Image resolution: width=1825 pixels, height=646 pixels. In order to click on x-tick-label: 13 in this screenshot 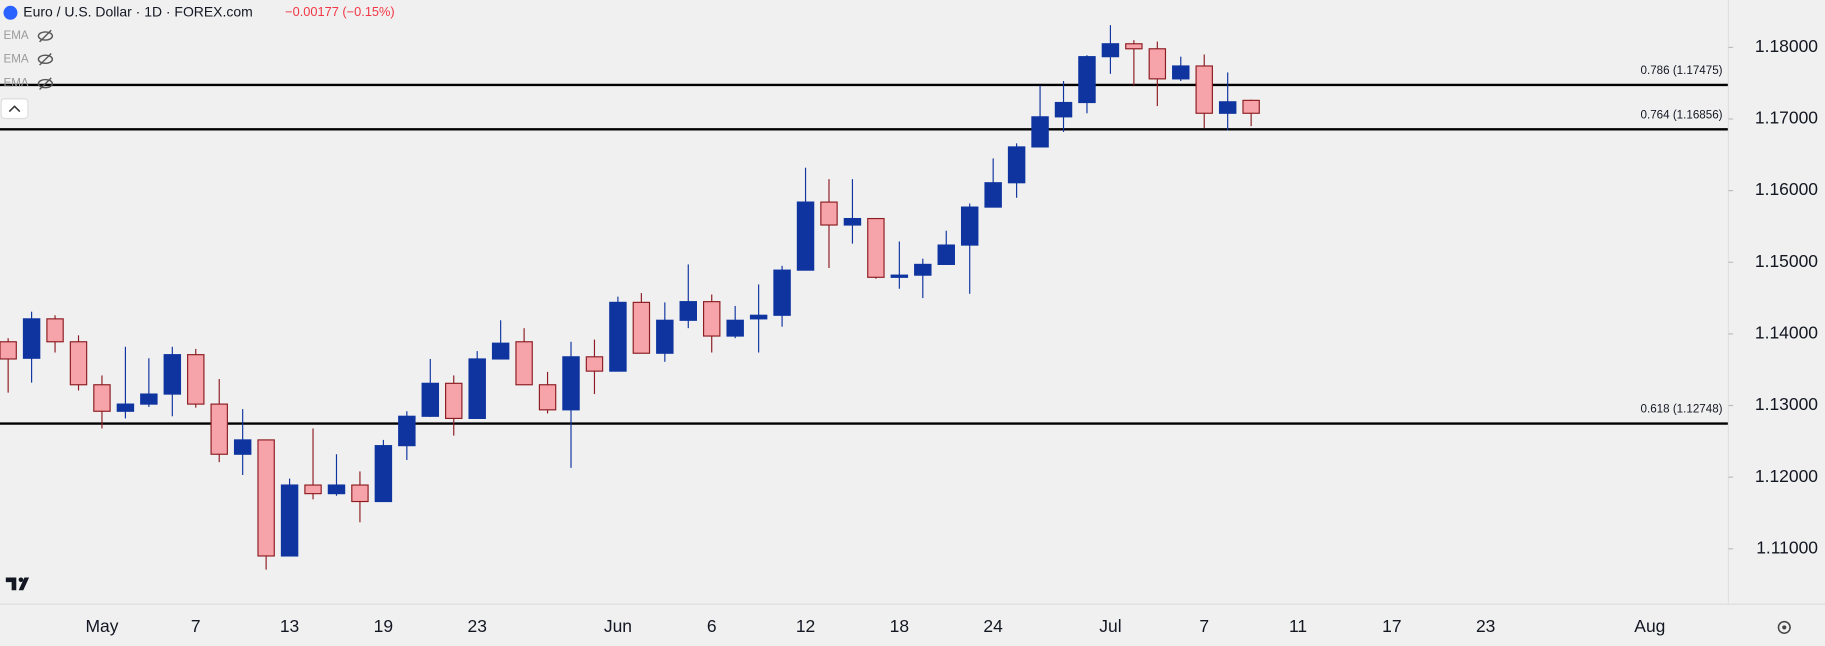, I will do `click(289, 626)`.